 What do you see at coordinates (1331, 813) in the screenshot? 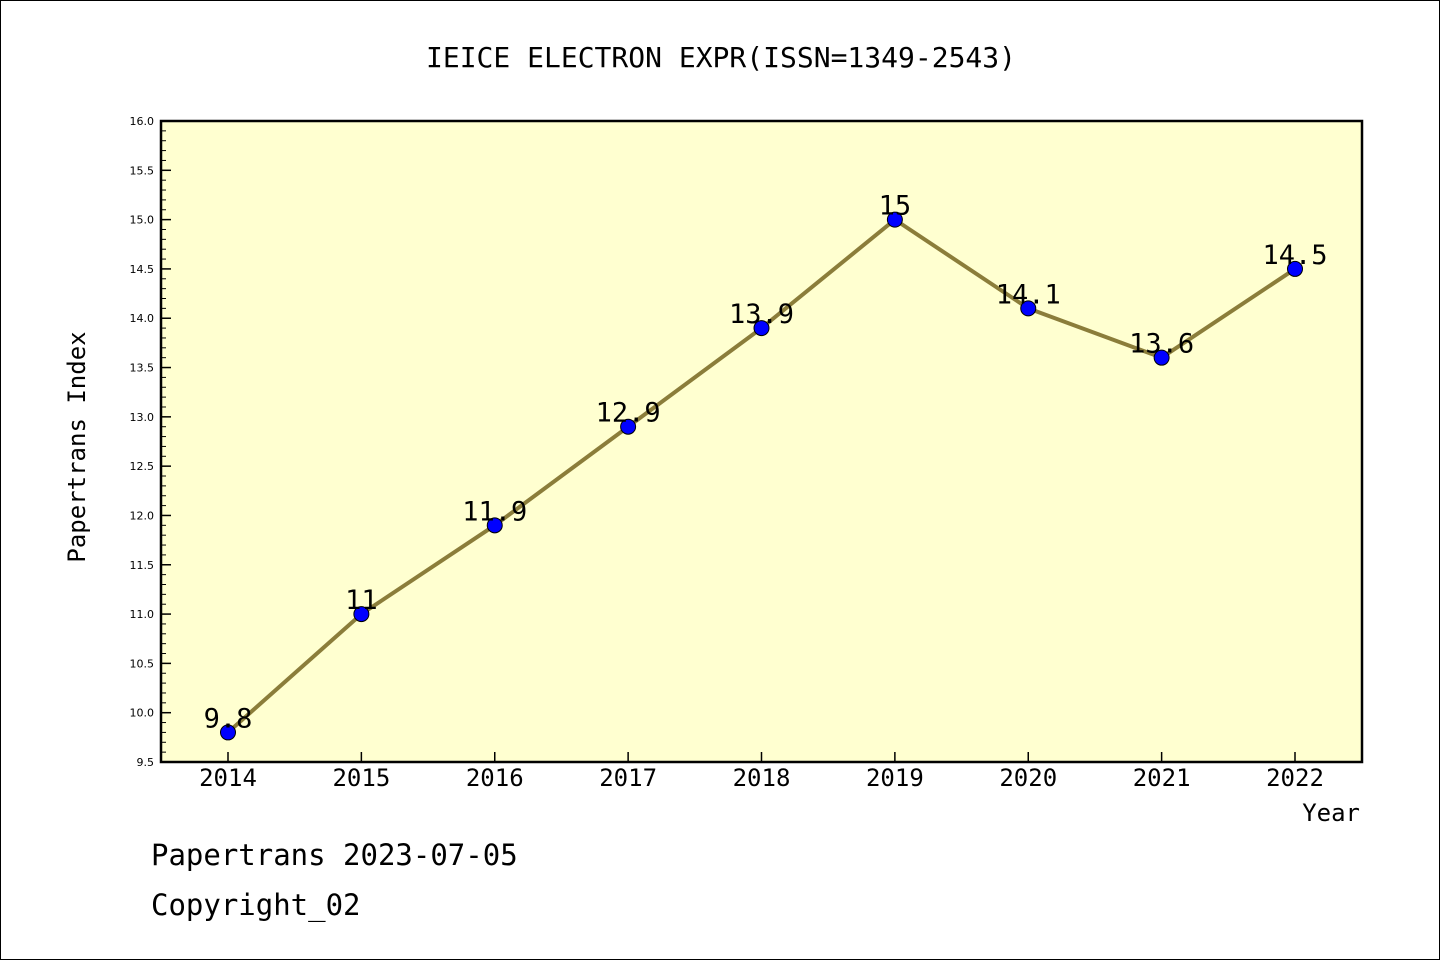
I see `x-axis-label: Year` at bounding box center [1331, 813].